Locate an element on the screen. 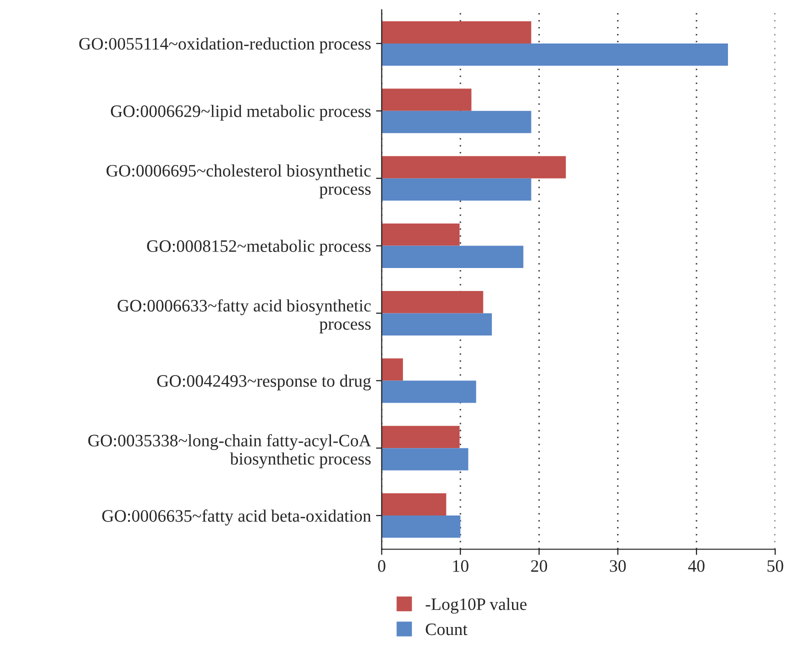 This screenshot has height=650, width=787. y-tick-label: GO:0006629~lipid metabolic process is located at coordinates (240, 112).